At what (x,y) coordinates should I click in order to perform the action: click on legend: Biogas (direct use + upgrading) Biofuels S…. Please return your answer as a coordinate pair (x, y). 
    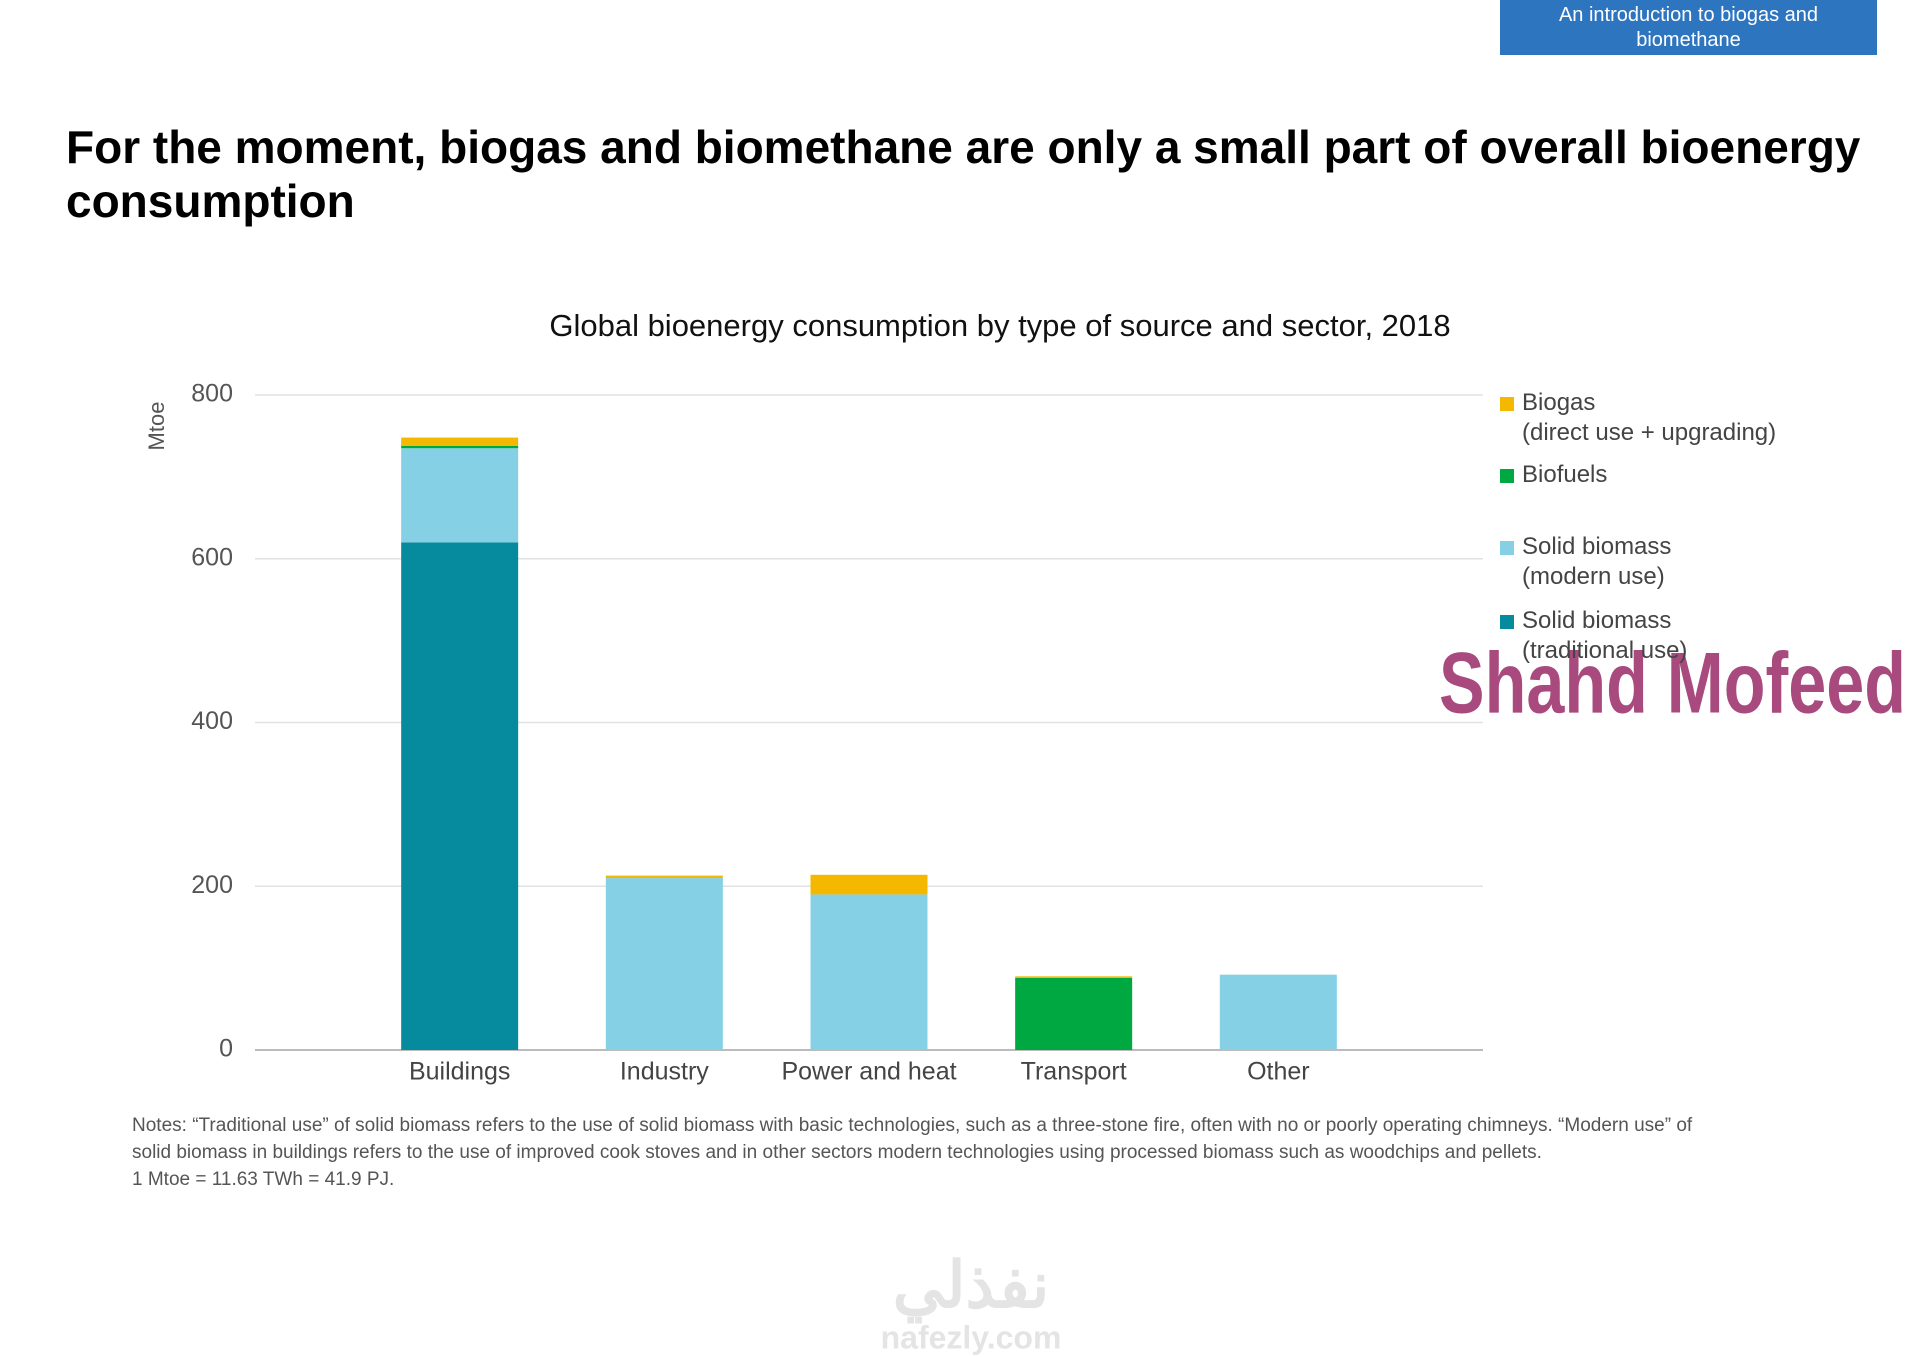
    Looking at the image, I should click on (1638, 534).